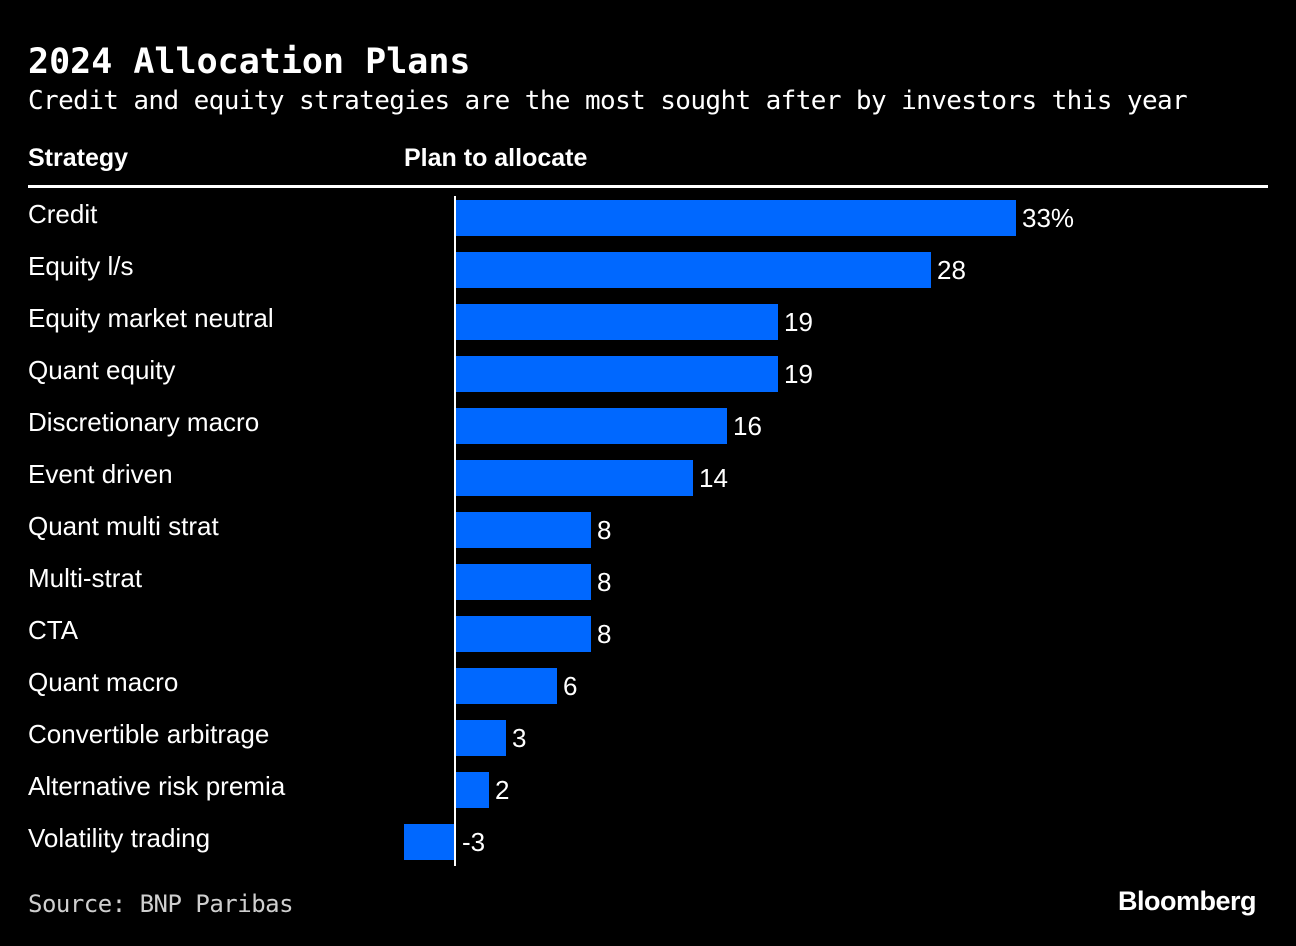  What do you see at coordinates (148, 734) in the screenshot?
I see `category-label: Convertible arbitrage` at bounding box center [148, 734].